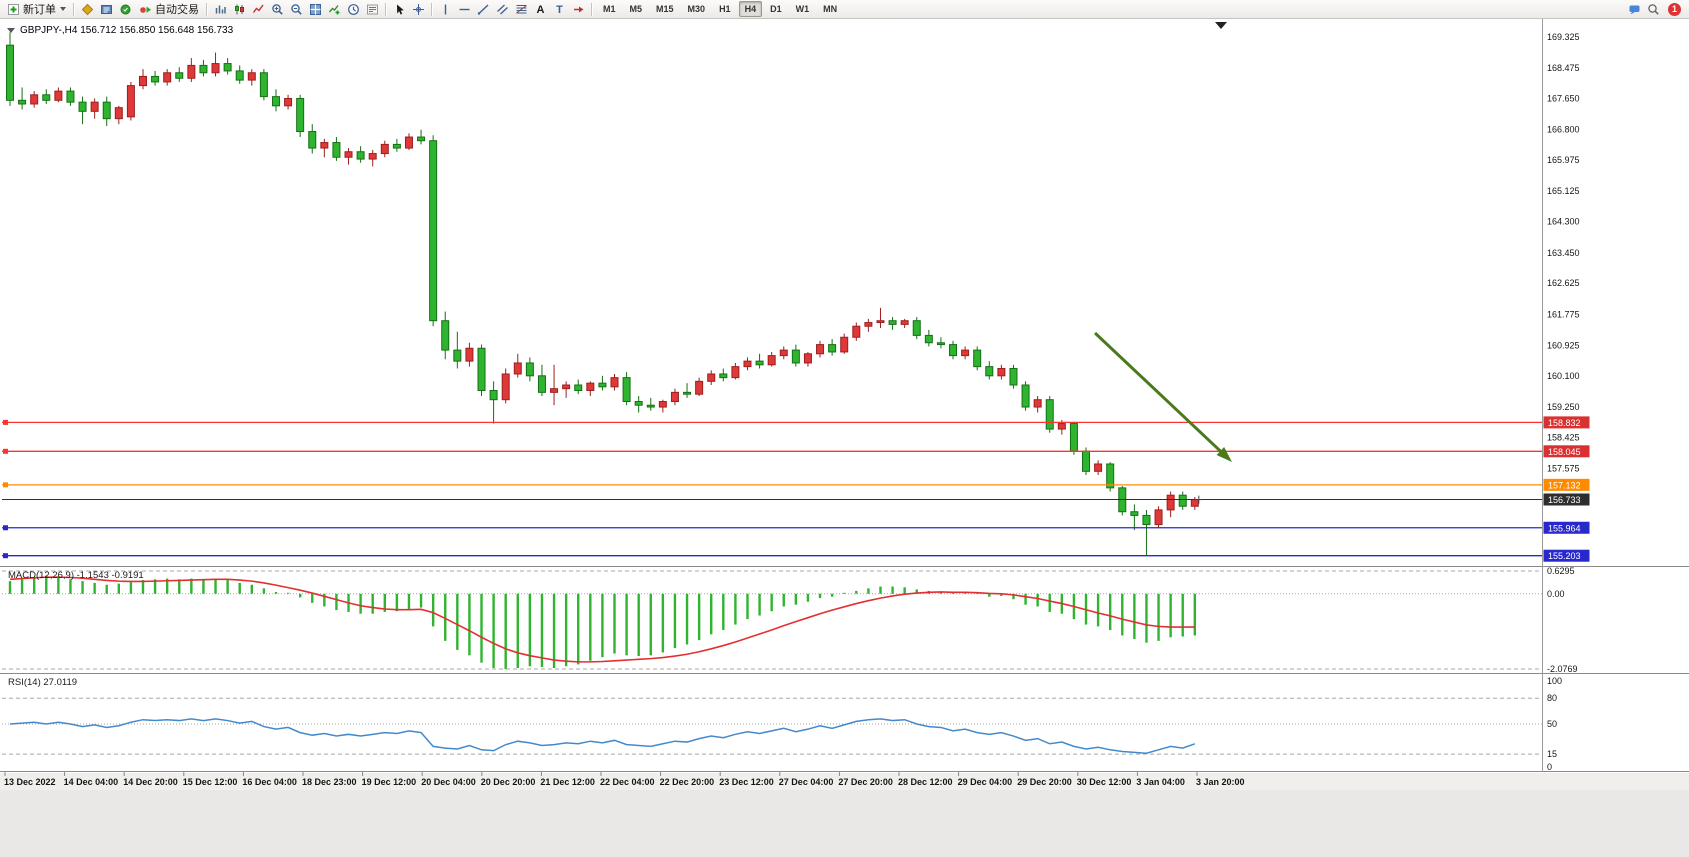 Image resolution: width=1689 pixels, height=857 pixels. I want to click on new-order-icon, so click(13, 9).